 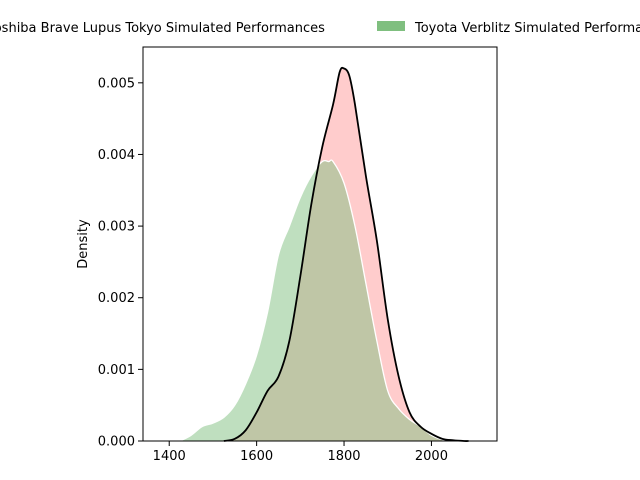 I want to click on legend-label-series-2: Toyota Verblitz Simulated Performances, so click(x=527, y=28).